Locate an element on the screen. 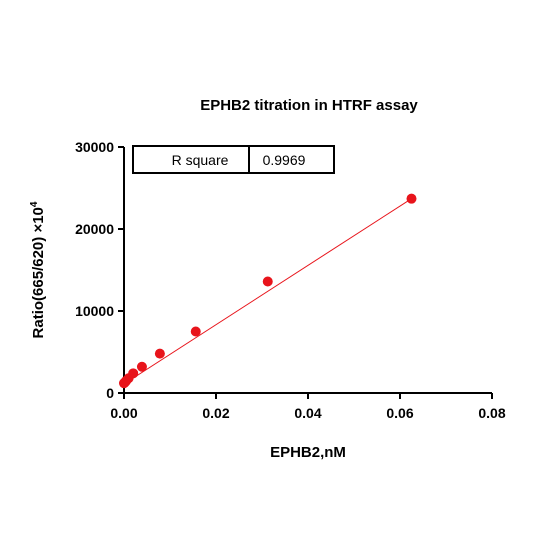 The image size is (556, 556). r-square-table: R square 0.9969 is located at coordinates (233, 159).